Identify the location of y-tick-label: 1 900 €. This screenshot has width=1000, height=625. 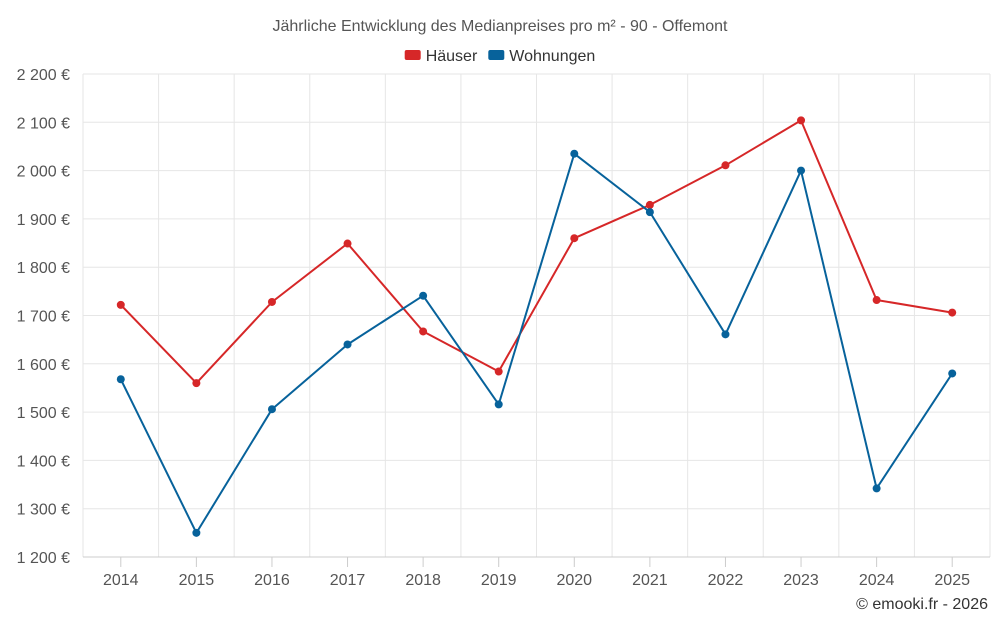
(43, 220).